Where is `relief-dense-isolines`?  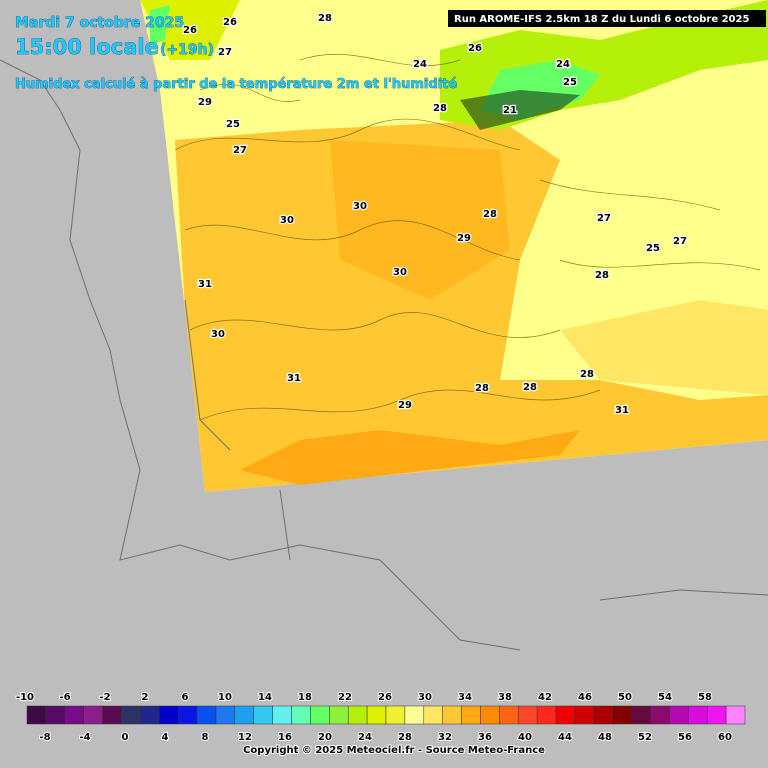
relief-dense-isolines is located at coordinates (520, 110).